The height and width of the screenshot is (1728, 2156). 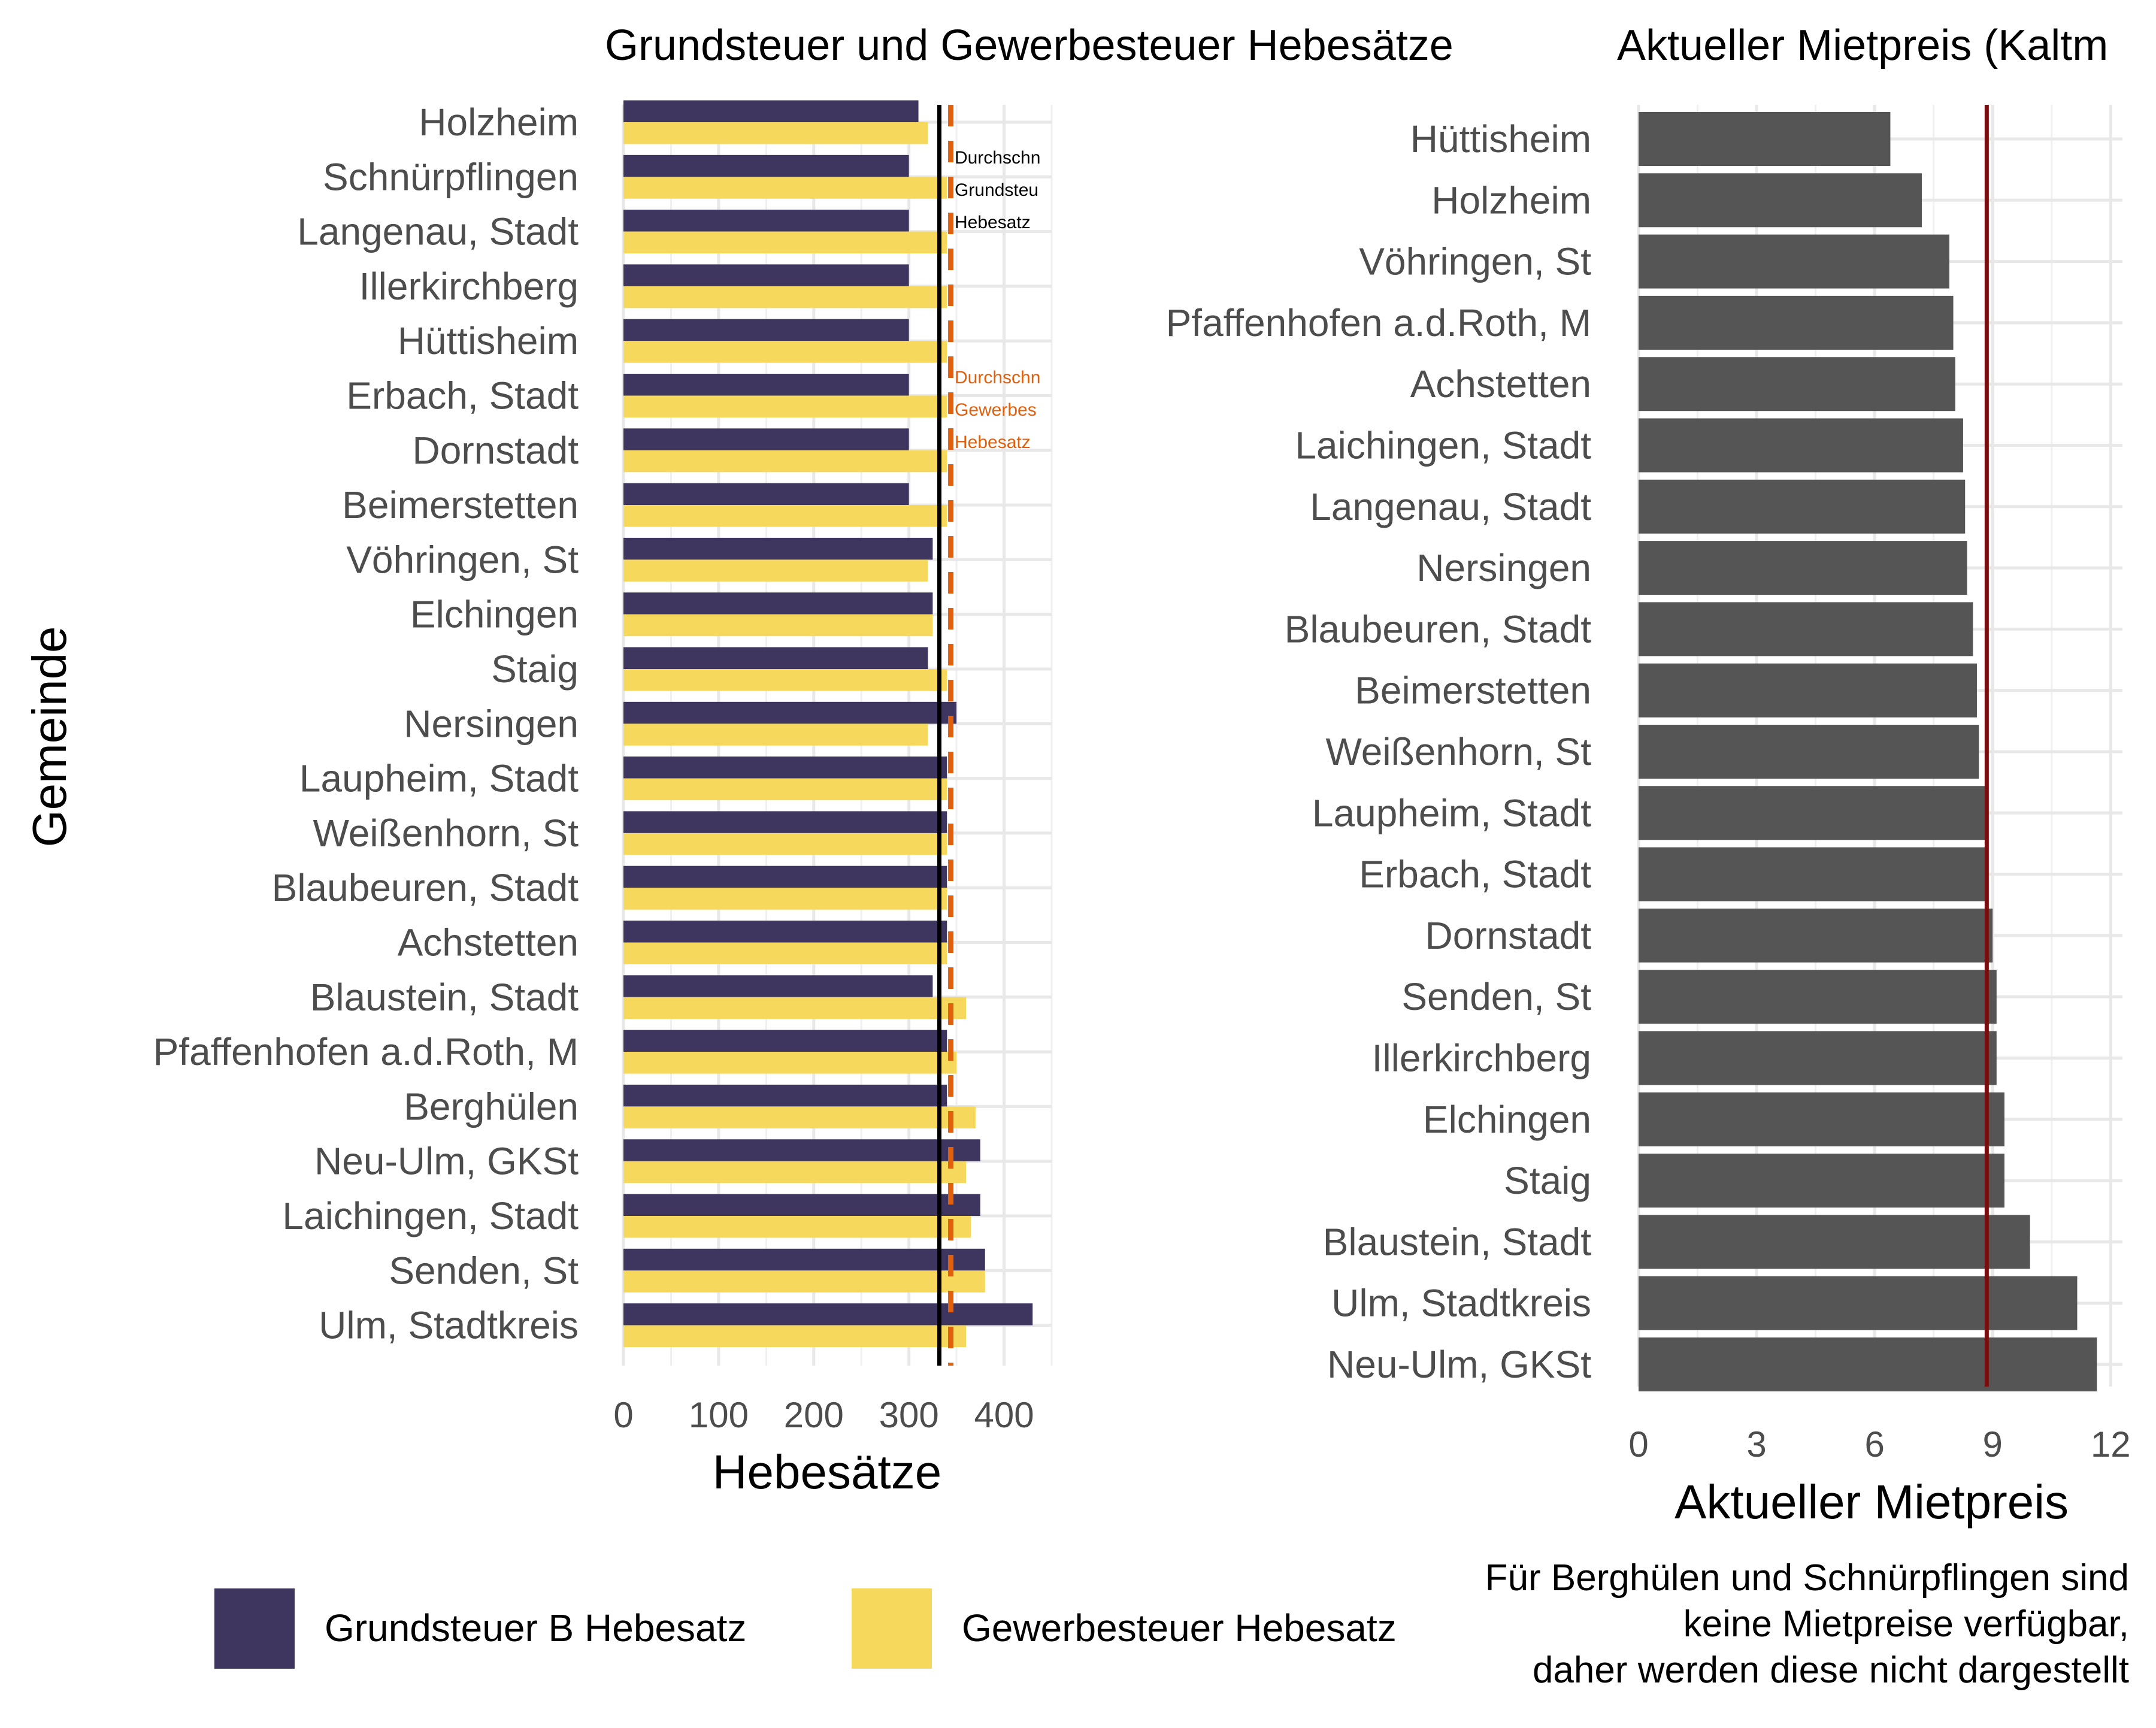 I want to click on note-line: Für Berghülen und Schnürpflingen sind, so click(x=1807, y=1578).